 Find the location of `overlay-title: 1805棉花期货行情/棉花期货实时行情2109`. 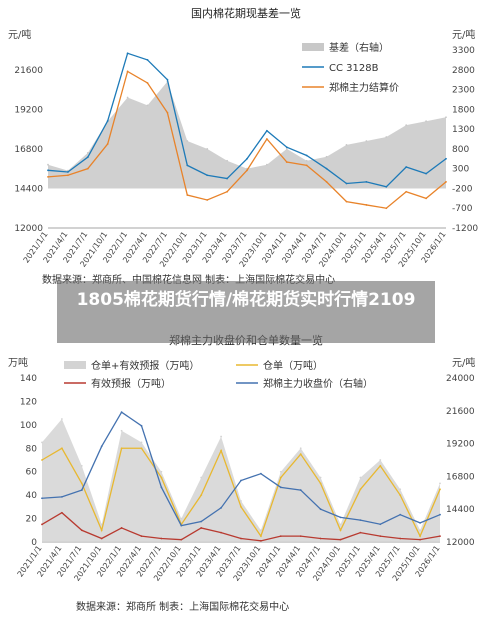

overlay-title: 1805棉花期货行情/棉花期货实时行情2109 is located at coordinates (246, 312).